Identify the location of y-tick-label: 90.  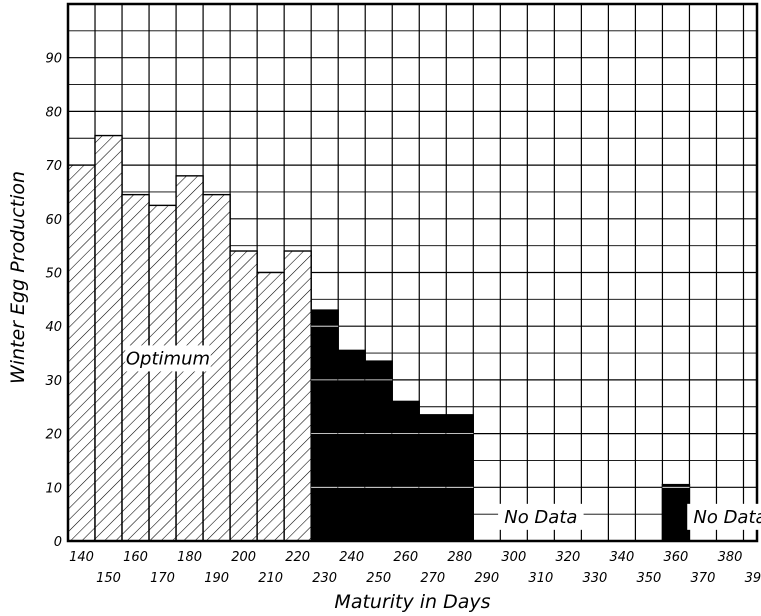
(53, 59).